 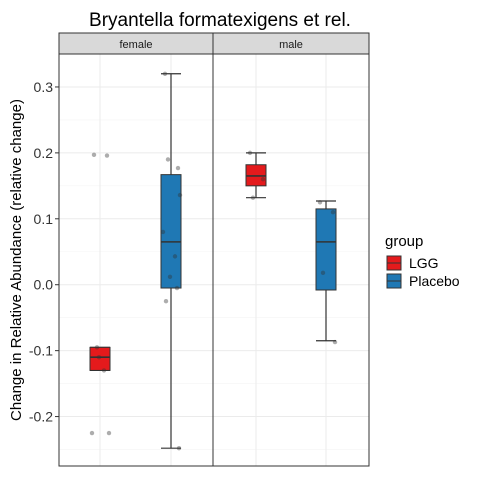 I want to click on y-axis: -0.2 -0.1 0.0 0.1 0.2 0.3, so click(x=44, y=252).